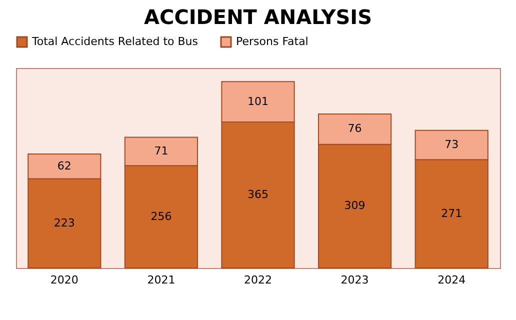 The height and width of the screenshot is (320, 516). Describe the element at coordinates (161, 216) in the screenshot. I see `data-label: 256` at that location.